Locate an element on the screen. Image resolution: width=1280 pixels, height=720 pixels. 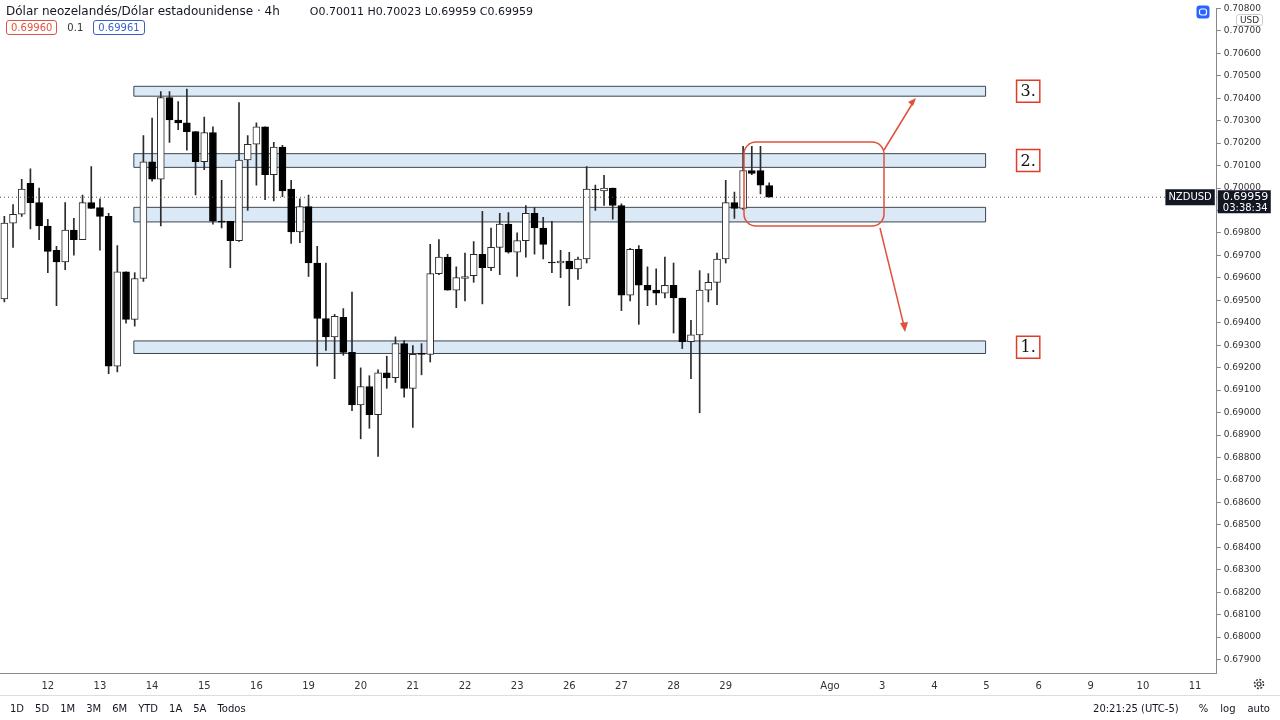
x-tick-label: 13 is located at coordinates (100, 685).